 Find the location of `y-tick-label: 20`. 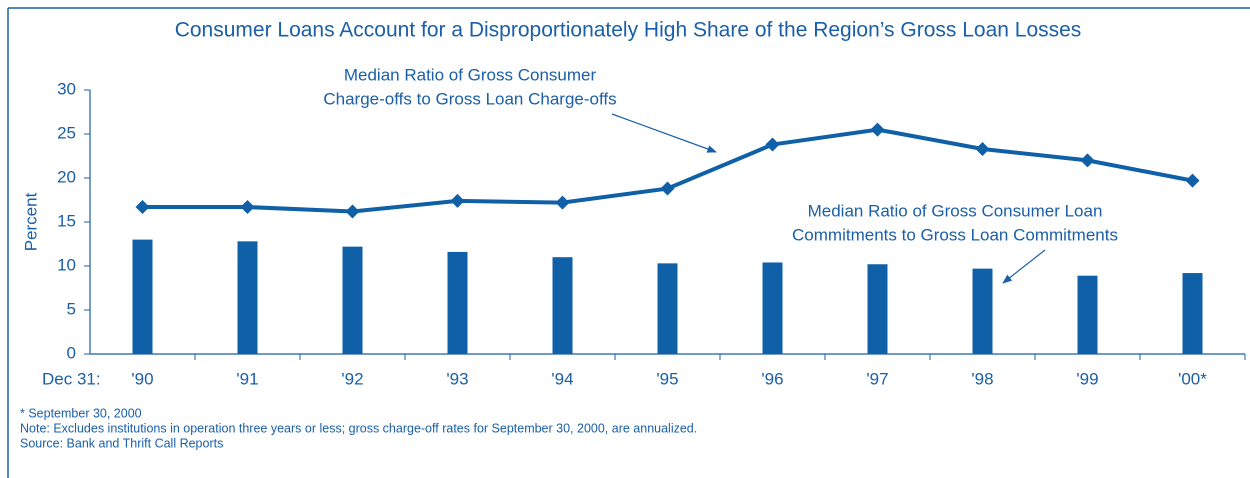

y-tick-label: 20 is located at coordinates (66, 176).